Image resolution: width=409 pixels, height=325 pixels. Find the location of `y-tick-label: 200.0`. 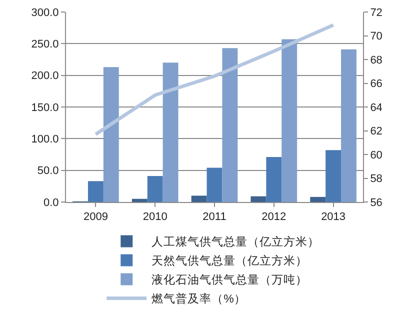

y-tick-label: 200.0 is located at coordinates (45, 76).